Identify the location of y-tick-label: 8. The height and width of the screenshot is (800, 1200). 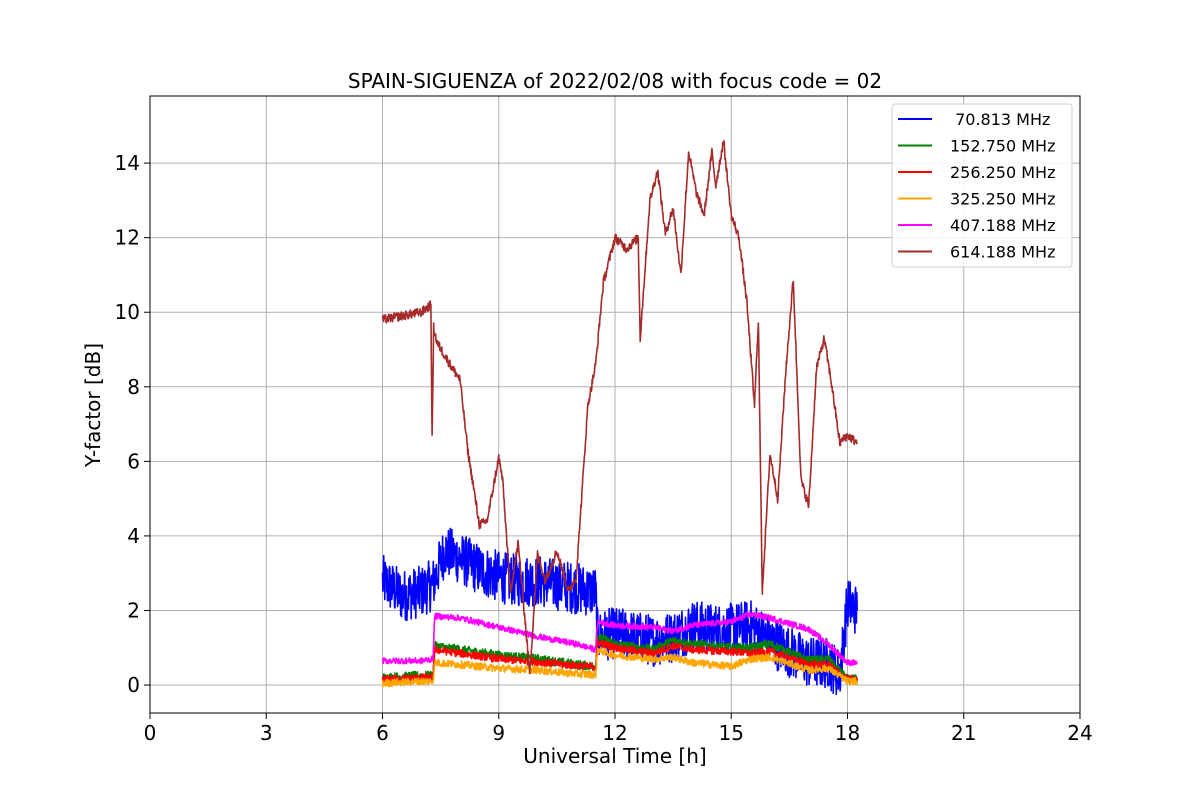
(133, 387).